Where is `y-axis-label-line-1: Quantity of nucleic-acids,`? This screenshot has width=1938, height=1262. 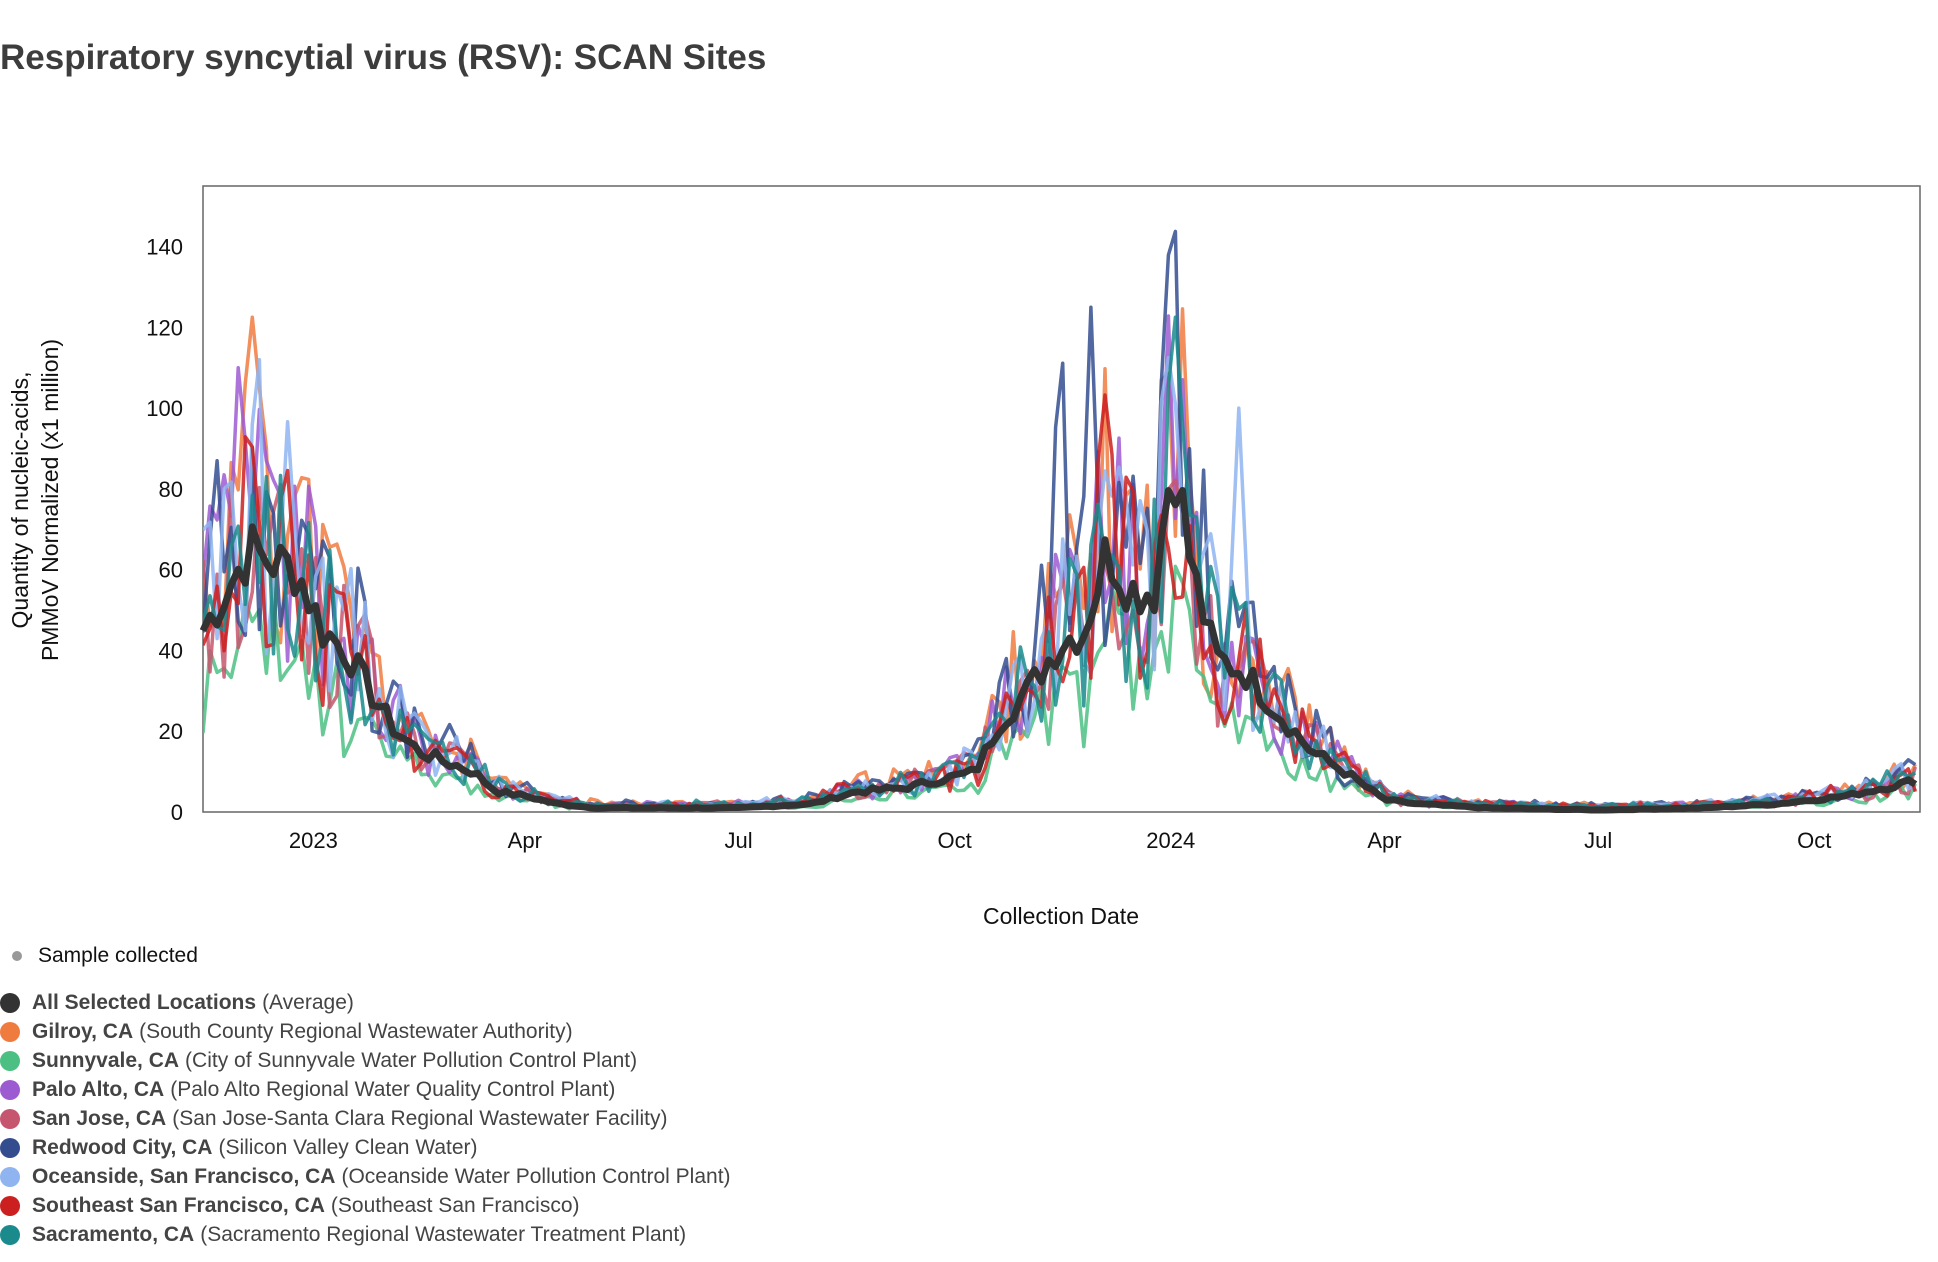
y-axis-label-line-1: Quantity of nucleic-acids, is located at coordinates (20, 500).